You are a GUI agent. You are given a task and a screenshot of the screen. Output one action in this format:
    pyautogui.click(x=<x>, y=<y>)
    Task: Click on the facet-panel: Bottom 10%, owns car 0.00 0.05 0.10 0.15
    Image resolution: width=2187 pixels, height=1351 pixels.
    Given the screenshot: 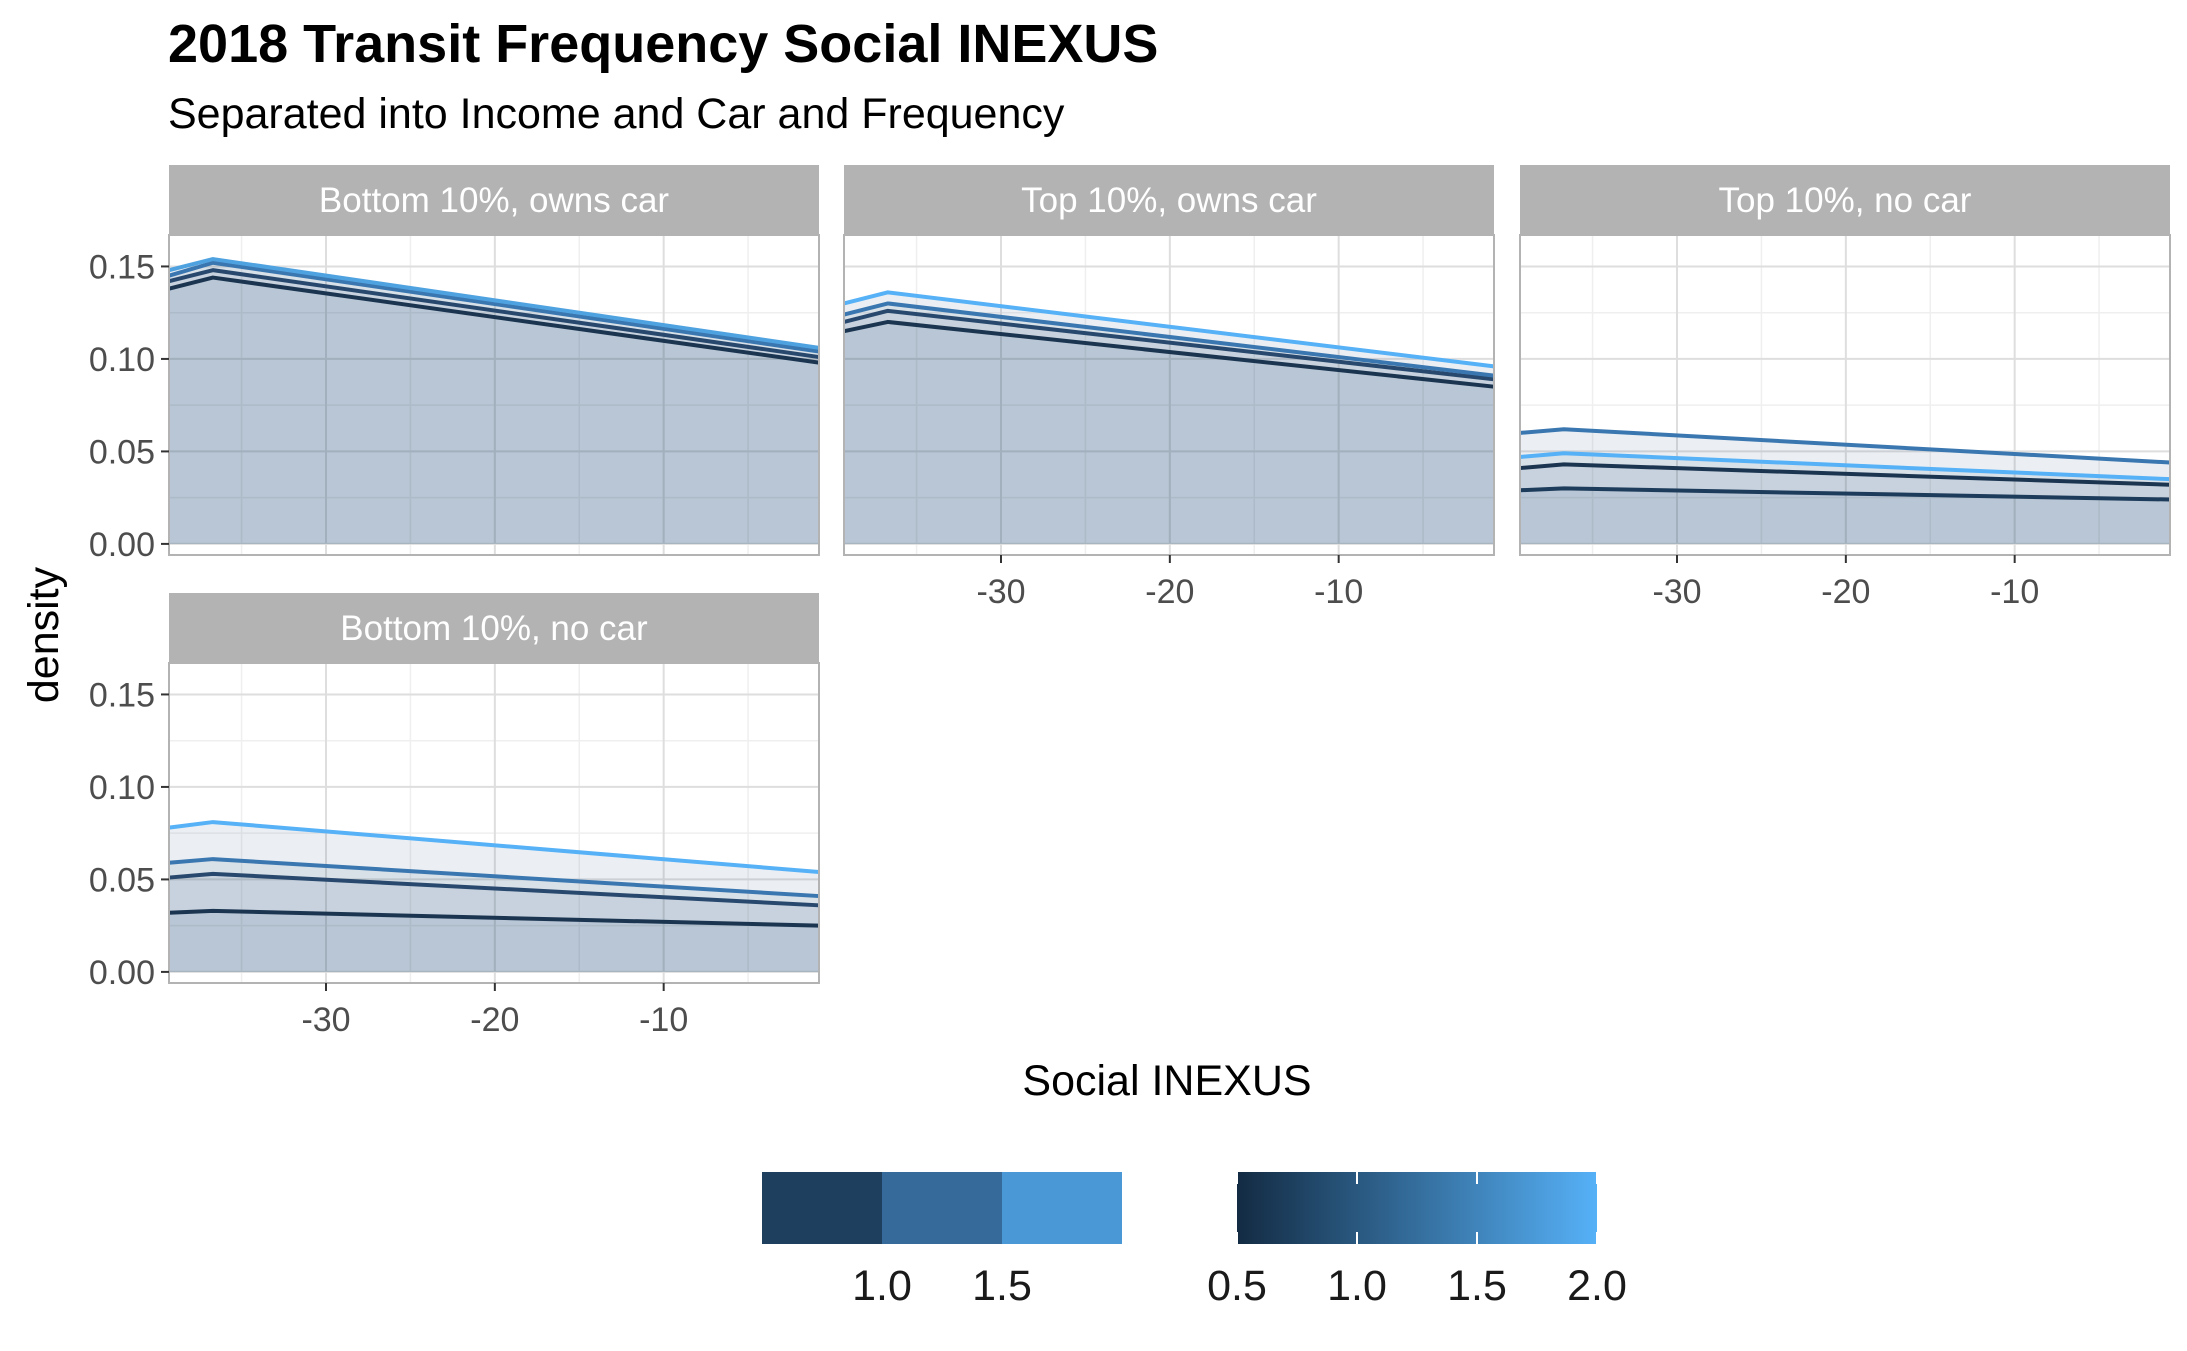 What is the action you would take?
    pyautogui.click(x=454, y=364)
    